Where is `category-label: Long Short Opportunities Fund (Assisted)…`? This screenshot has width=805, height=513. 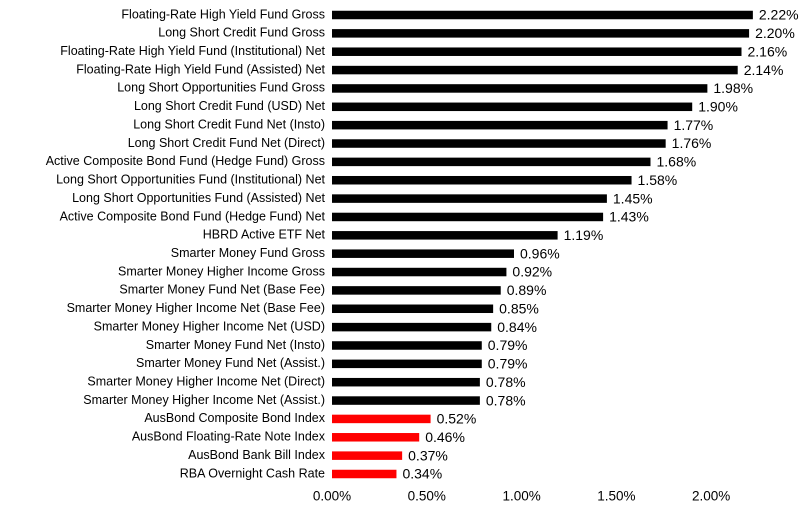
category-label: Long Short Opportunities Fund (Assisted)… is located at coordinates (198, 198).